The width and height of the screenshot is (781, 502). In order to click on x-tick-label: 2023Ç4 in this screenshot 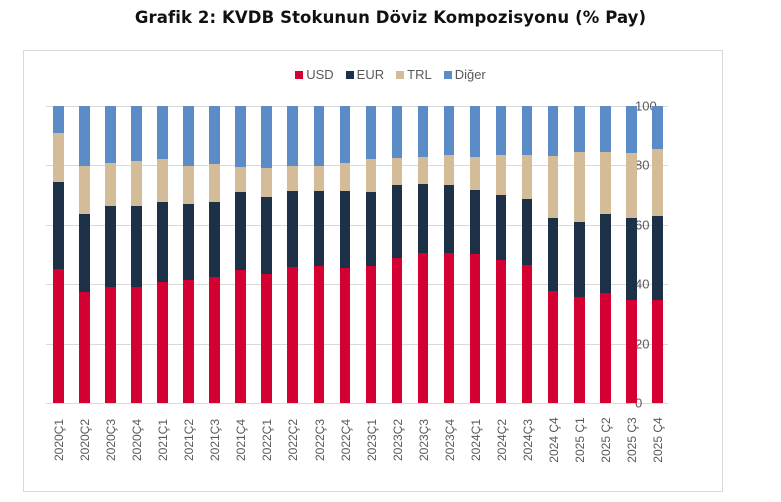, I will do `click(450, 440)`.